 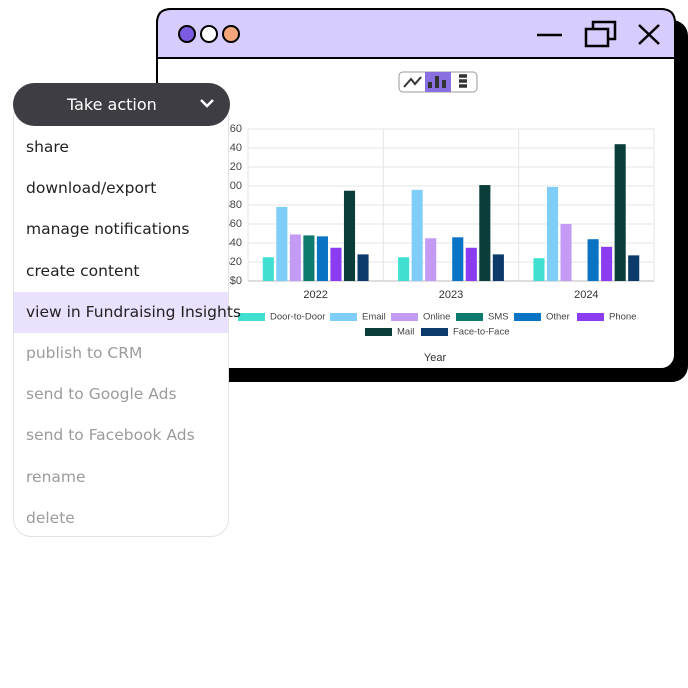 What do you see at coordinates (91, 188) in the screenshot?
I see `menu-item: download/export` at bounding box center [91, 188].